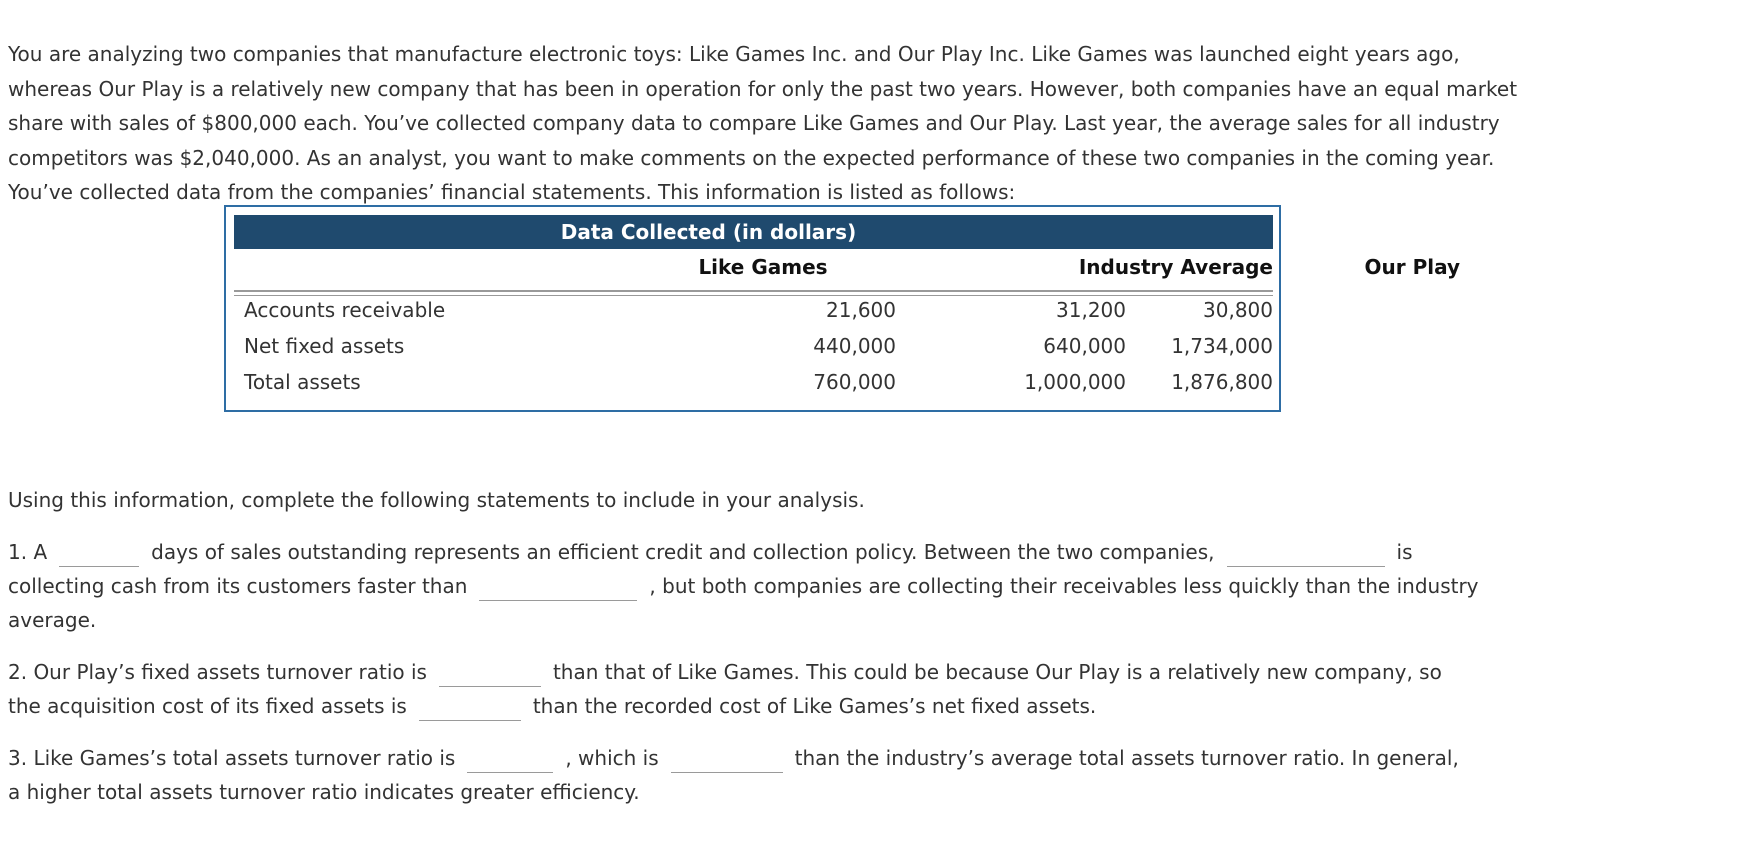 Image resolution: width=1760 pixels, height=856 pixels. I want to click on table-title-text: Data Collected (in dollars), so click(708, 232).